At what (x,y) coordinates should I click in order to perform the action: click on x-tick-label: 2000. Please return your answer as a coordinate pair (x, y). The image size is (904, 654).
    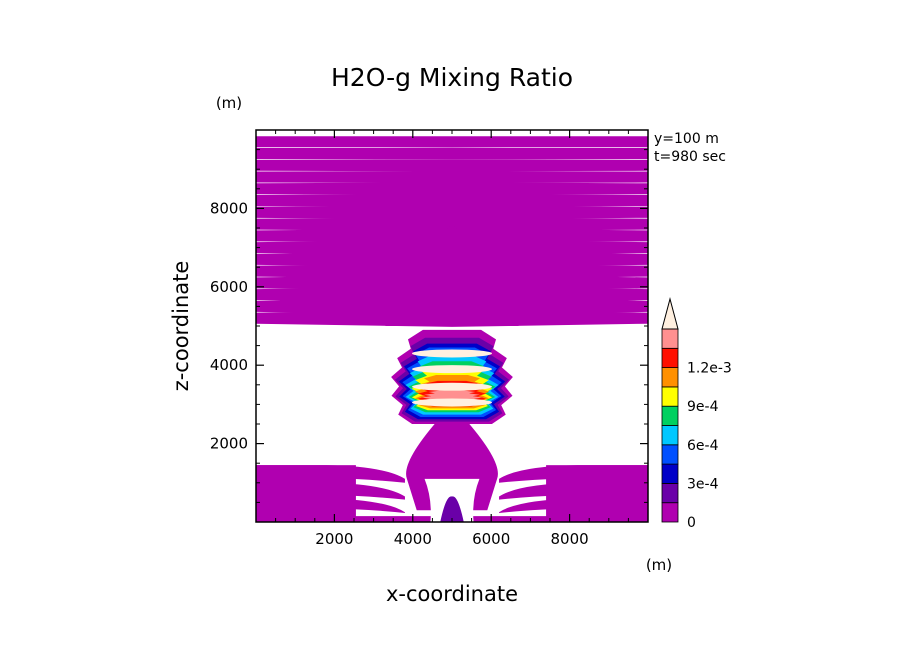
    Looking at the image, I should click on (334, 539).